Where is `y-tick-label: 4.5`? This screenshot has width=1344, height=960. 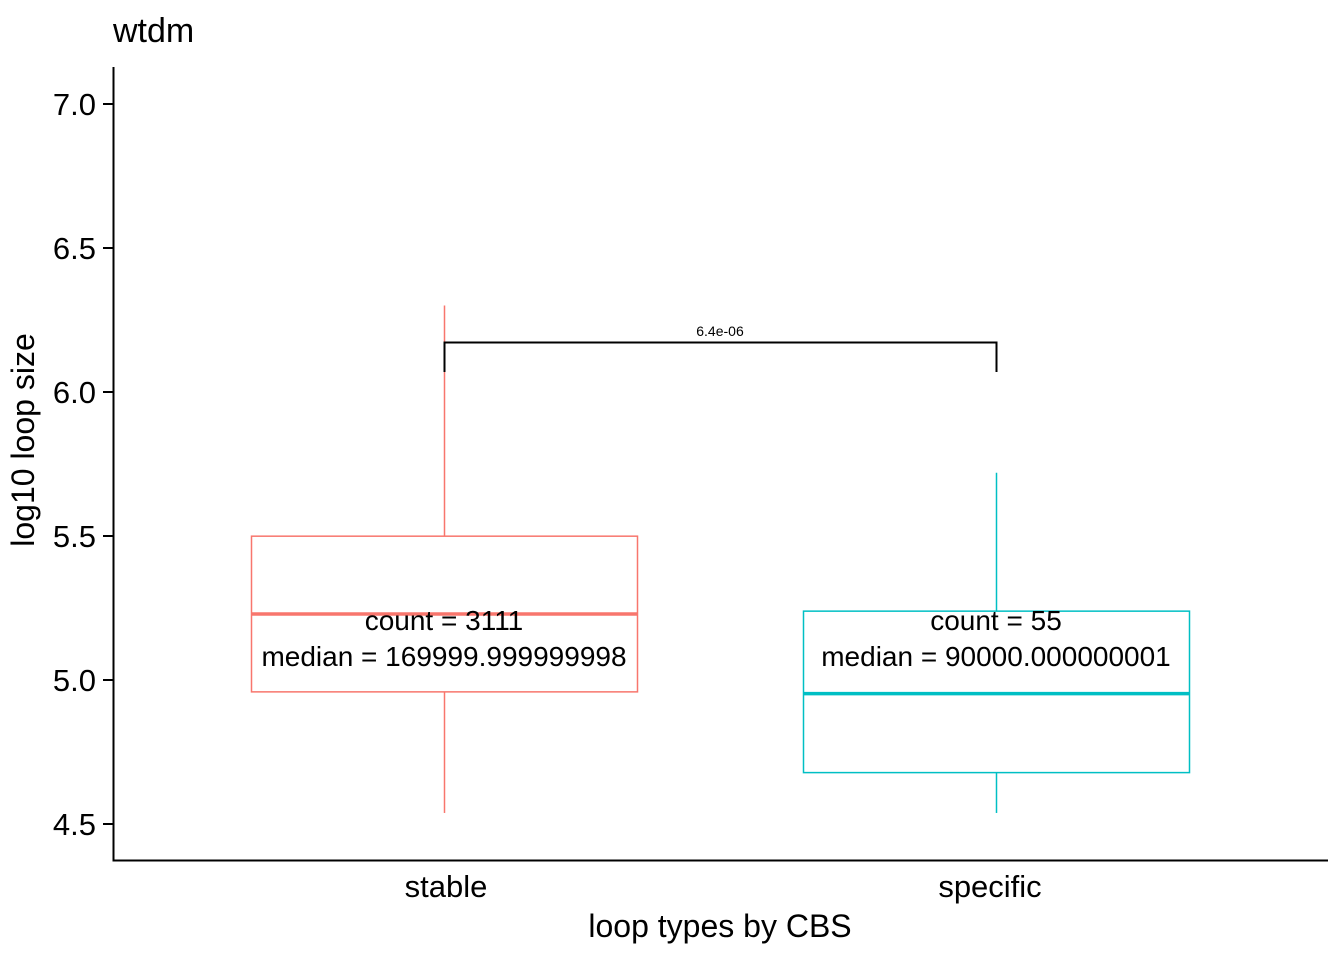
y-tick-label: 4.5 is located at coordinates (74, 824).